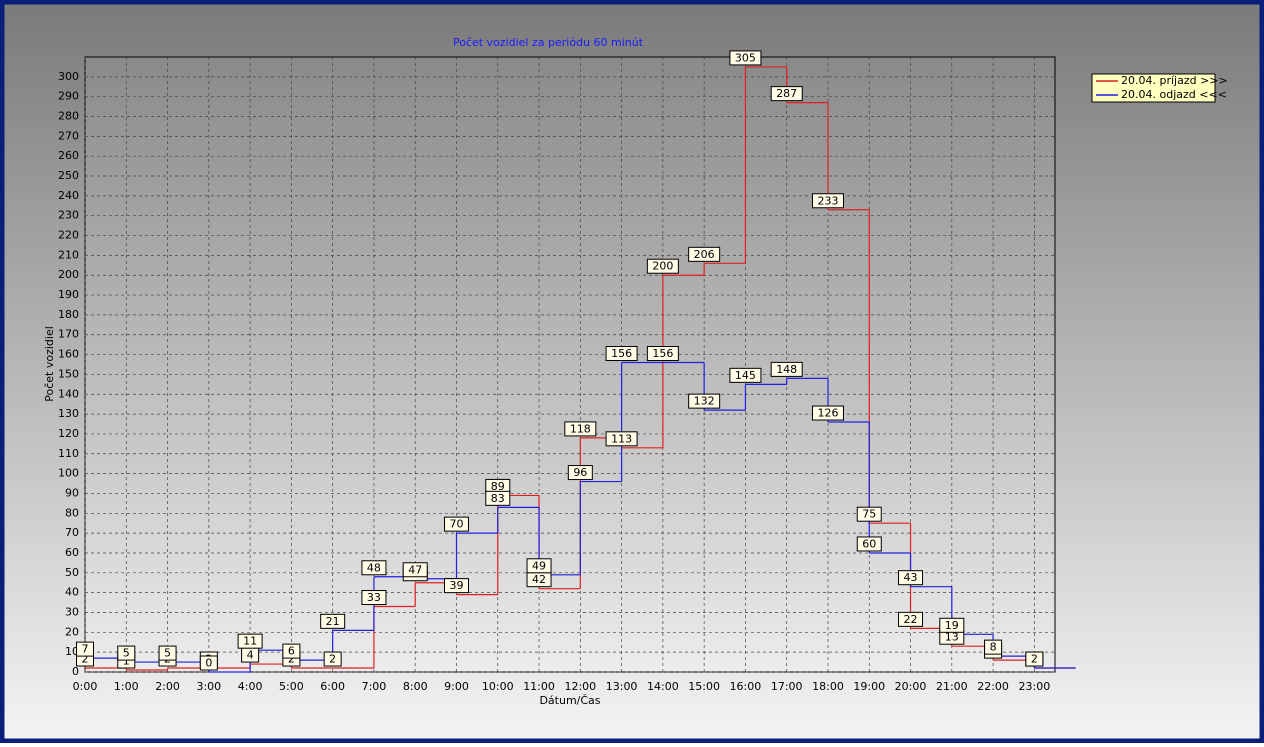 Image resolution: width=1264 pixels, height=747 pixels. I want to click on y-tick-label: 140, so click(68, 393).